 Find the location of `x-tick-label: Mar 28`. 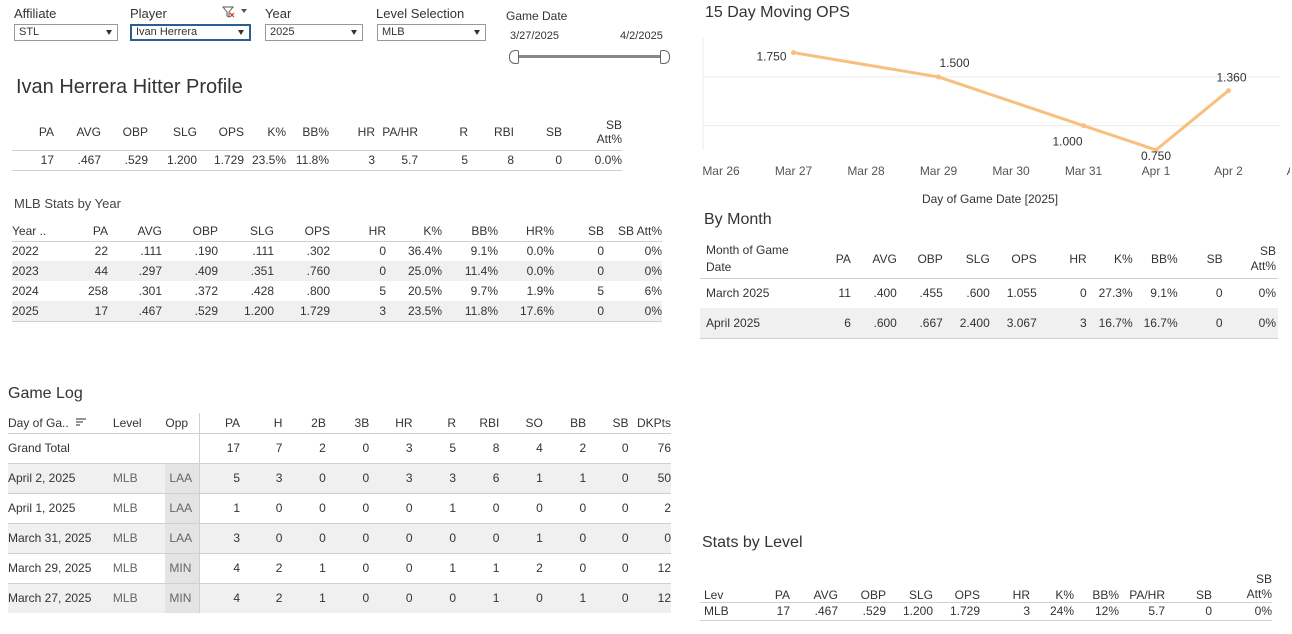

x-tick-label: Mar 28 is located at coordinates (866, 171).